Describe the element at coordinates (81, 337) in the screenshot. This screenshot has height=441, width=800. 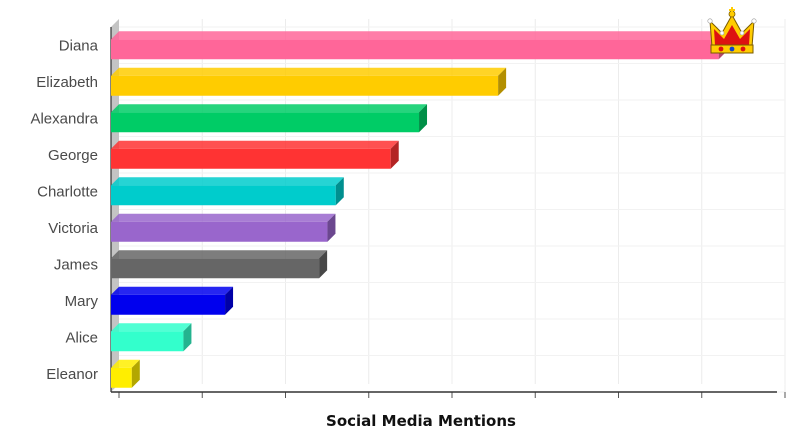
I see `category-label: Alice` at that location.